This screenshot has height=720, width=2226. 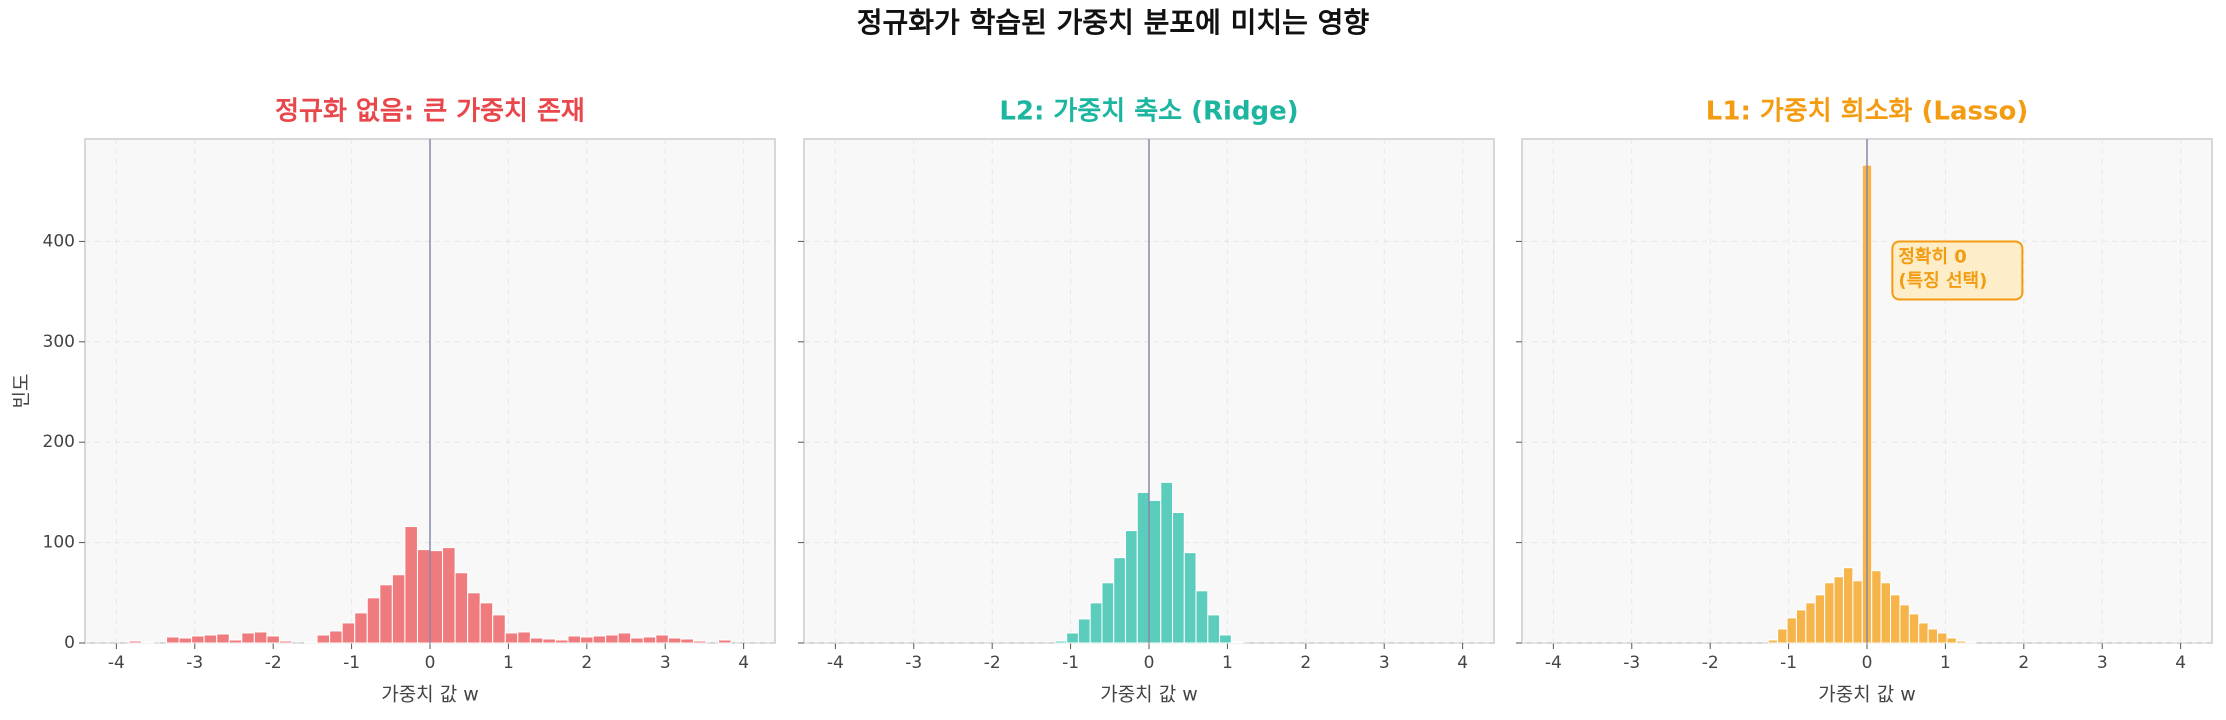 What do you see at coordinates (194, 663) in the screenshot?
I see `x-tick-label: -3` at bounding box center [194, 663].